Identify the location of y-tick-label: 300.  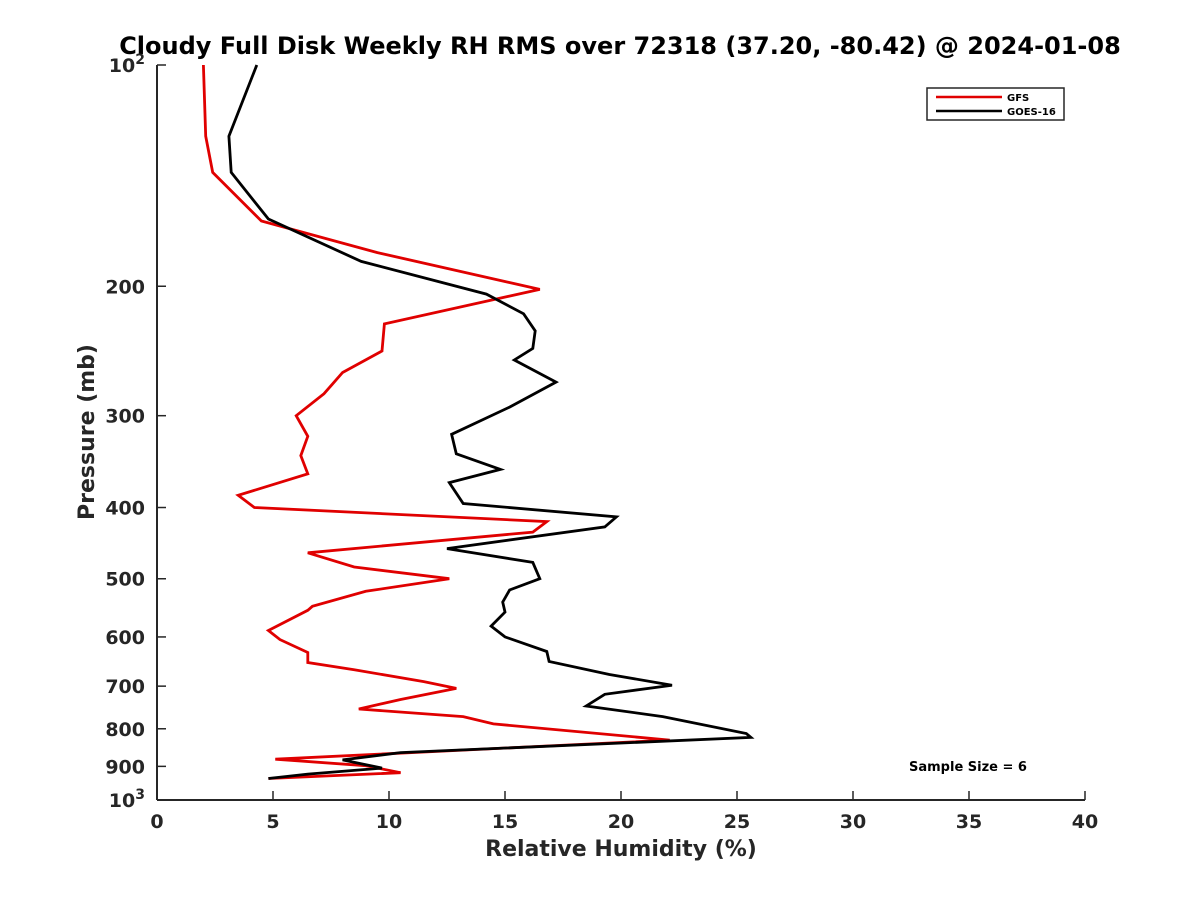
(125, 417).